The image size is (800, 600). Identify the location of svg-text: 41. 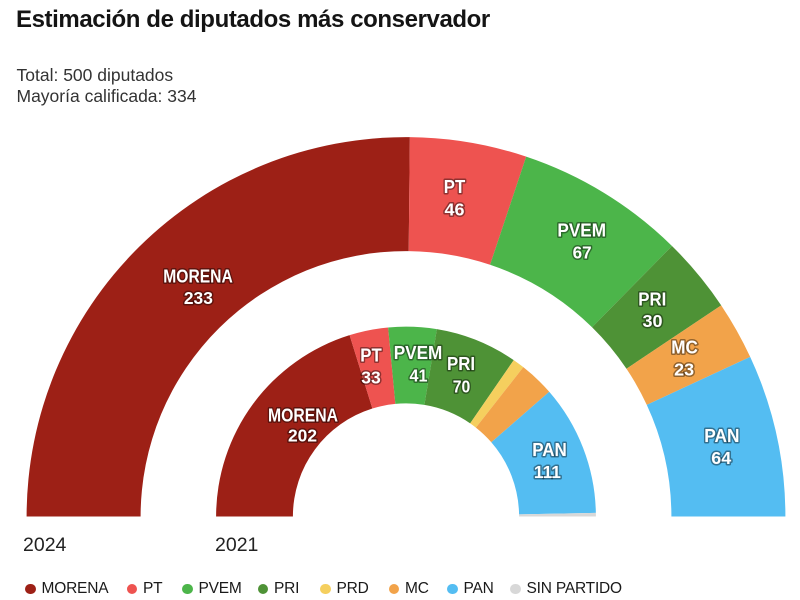
(419, 375).